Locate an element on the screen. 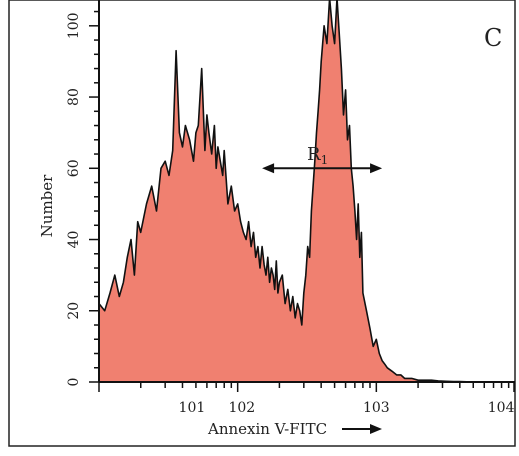 The image size is (519, 456). x-tick-label: 104 is located at coordinates (501, 408).